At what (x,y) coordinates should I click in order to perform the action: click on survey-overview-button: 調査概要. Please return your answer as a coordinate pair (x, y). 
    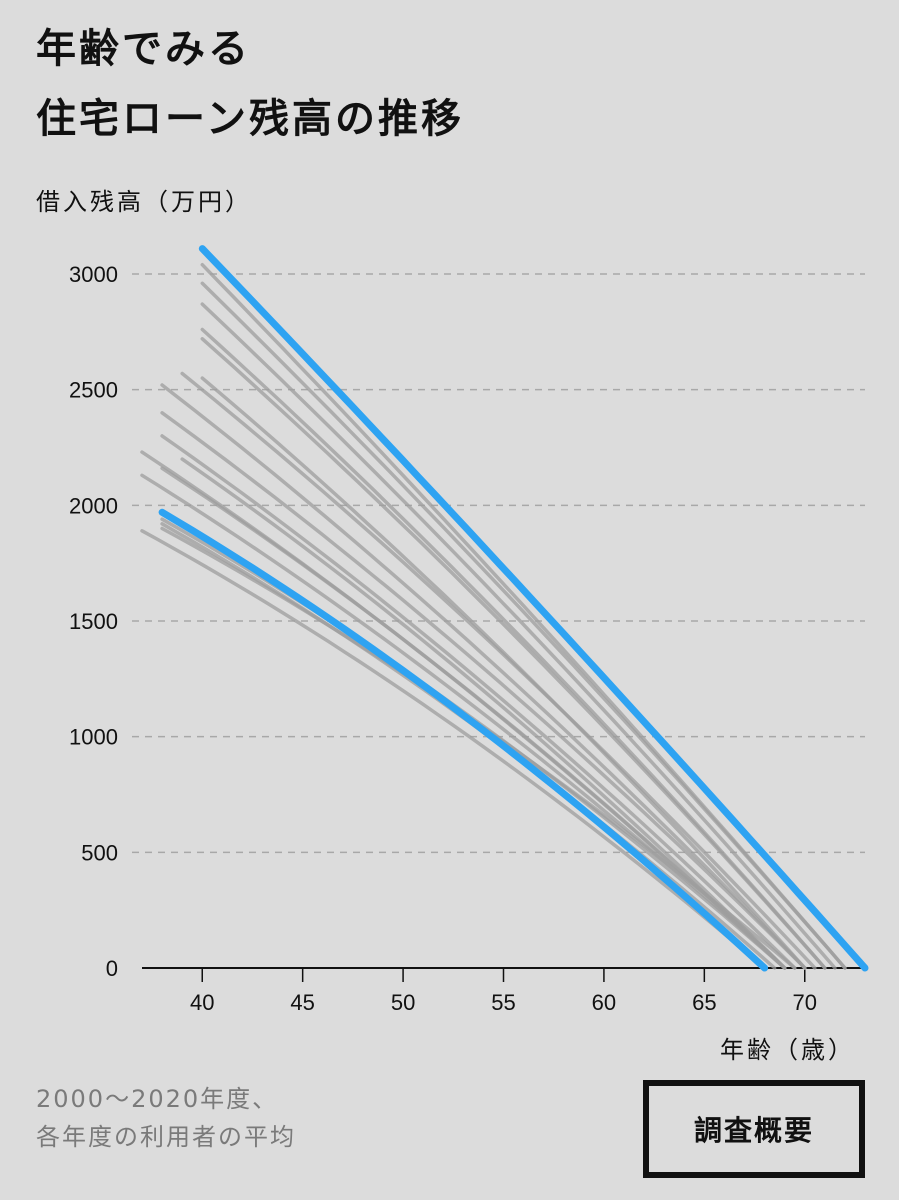
    Looking at the image, I should click on (754, 1129).